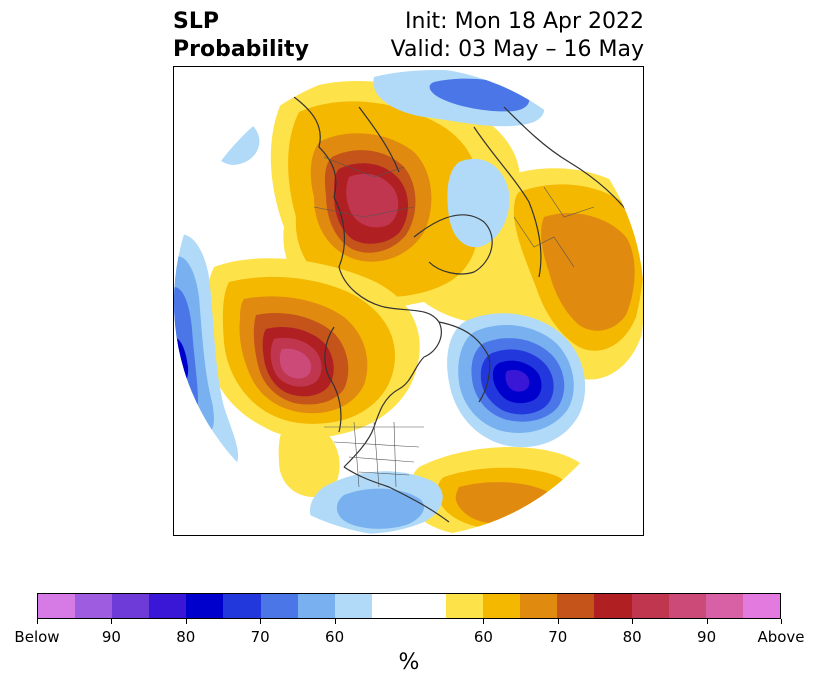 The width and height of the screenshot is (819, 686). I want to click on probability-colorbar, so click(409, 606).